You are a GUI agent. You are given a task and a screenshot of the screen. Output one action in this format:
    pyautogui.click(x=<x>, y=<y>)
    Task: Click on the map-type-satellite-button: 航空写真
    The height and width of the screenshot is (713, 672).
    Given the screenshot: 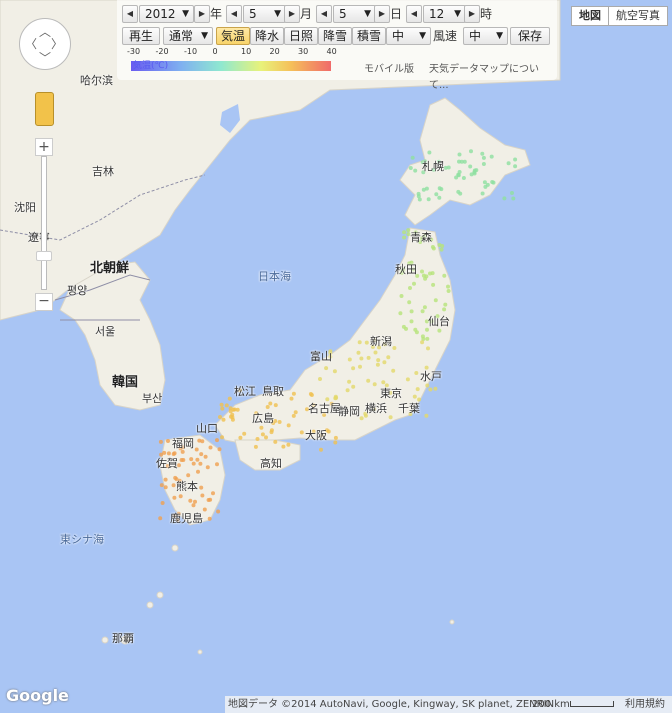 What is the action you would take?
    pyautogui.click(x=638, y=16)
    